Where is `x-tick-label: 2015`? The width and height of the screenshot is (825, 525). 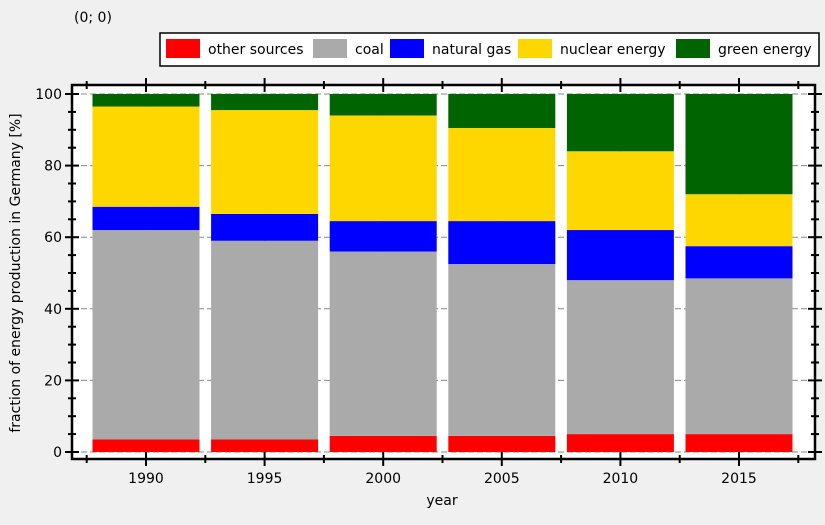 x-tick-label: 2015 is located at coordinates (739, 479).